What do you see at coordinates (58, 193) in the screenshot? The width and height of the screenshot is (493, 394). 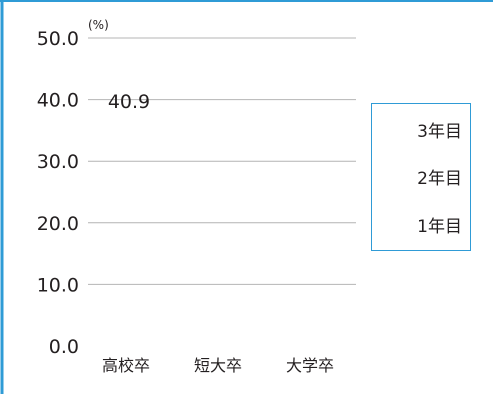 I see `y-tick-labels: 0.0 10.0 20.0 30.0 40.0 50.0` at bounding box center [58, 193].